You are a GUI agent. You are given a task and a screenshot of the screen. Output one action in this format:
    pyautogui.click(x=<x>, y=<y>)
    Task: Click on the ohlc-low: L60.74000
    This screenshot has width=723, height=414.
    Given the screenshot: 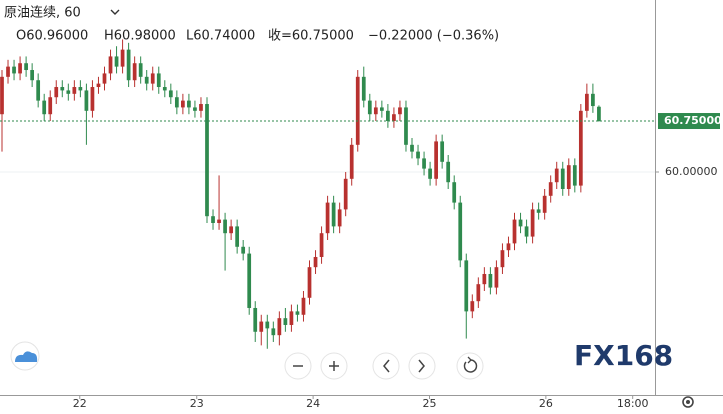 What is the action you would take?
    pyautogui.click(x=220, y=36)
    